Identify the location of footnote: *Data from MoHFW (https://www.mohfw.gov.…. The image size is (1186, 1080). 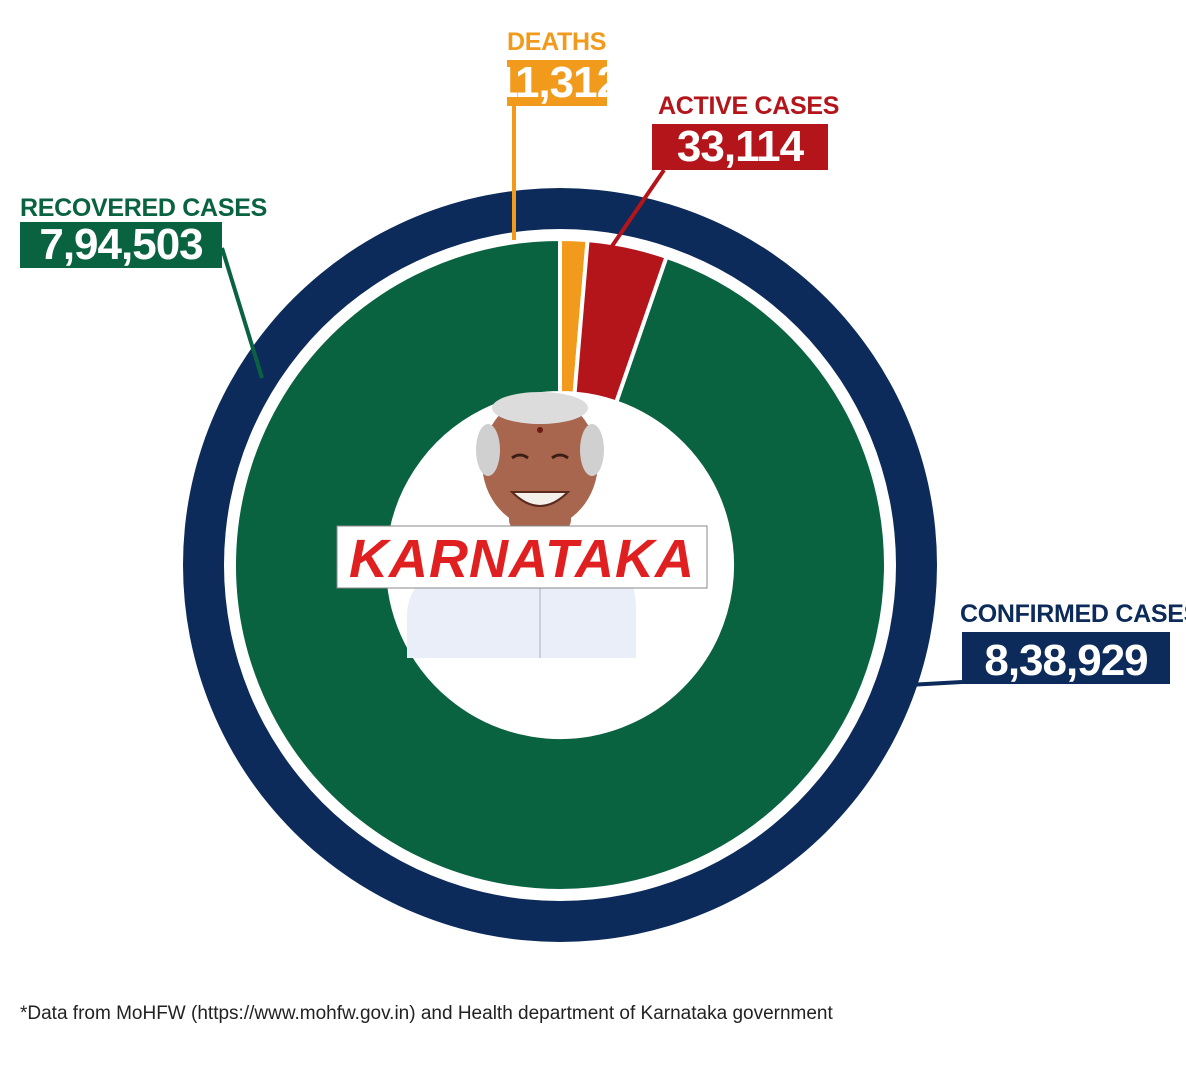
(426, 1013).